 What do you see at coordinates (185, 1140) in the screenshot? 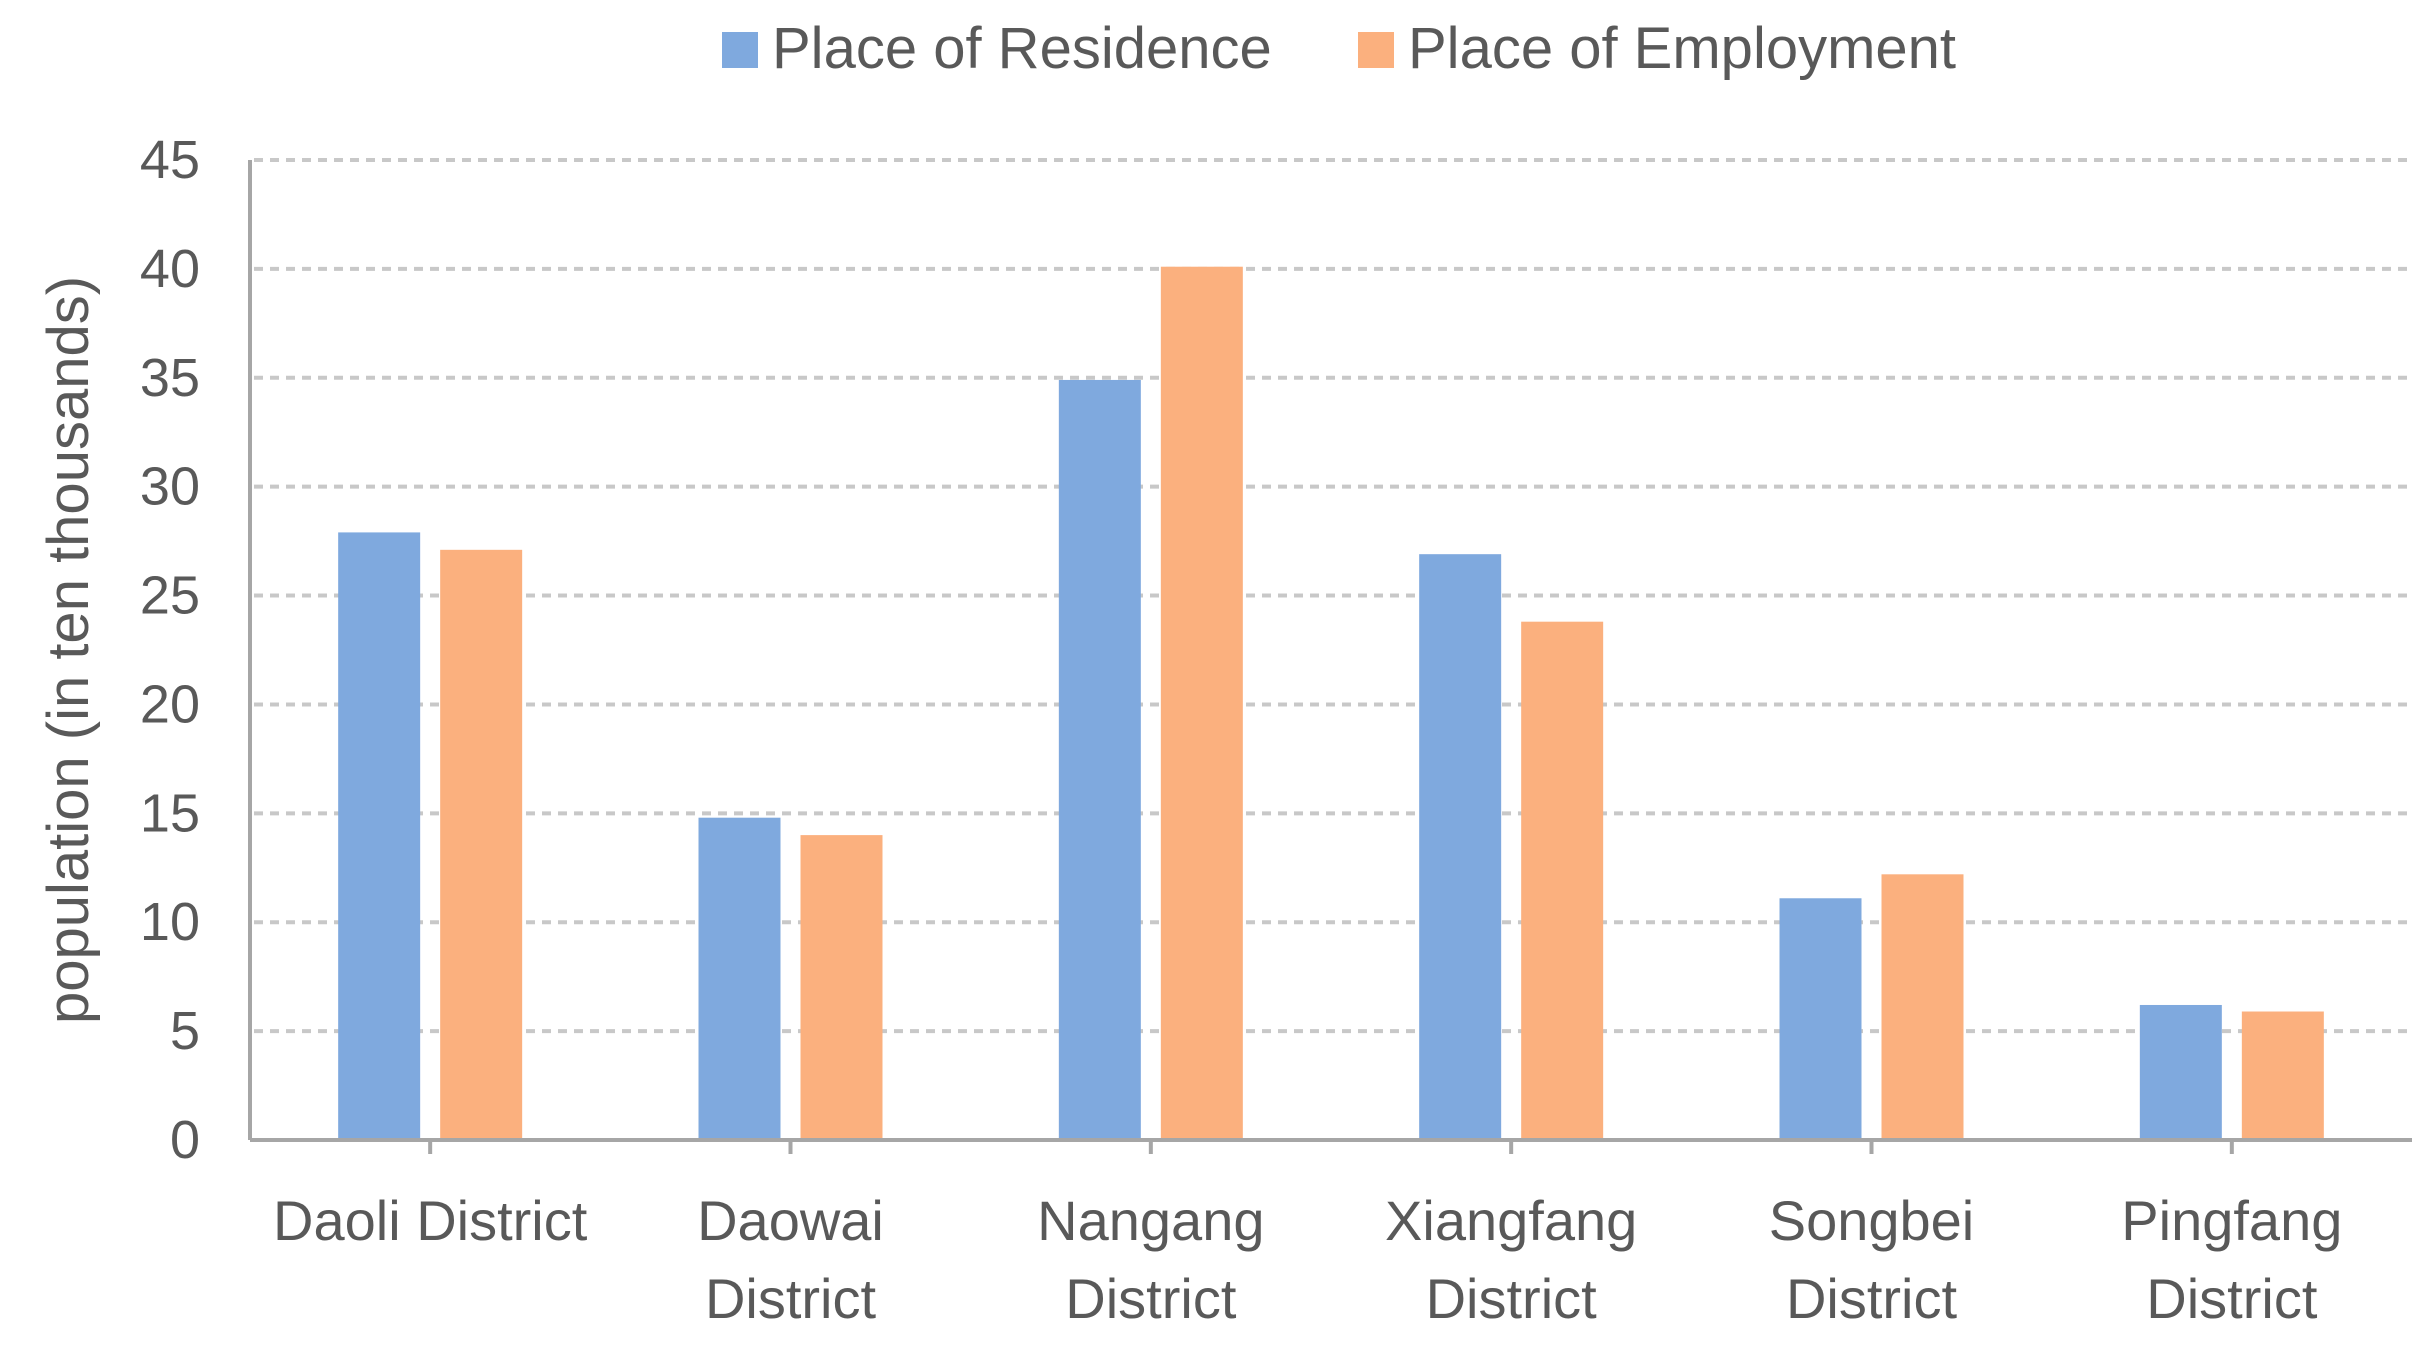
I see `y-tick-label: 0` at bounding box center [185, 1140].